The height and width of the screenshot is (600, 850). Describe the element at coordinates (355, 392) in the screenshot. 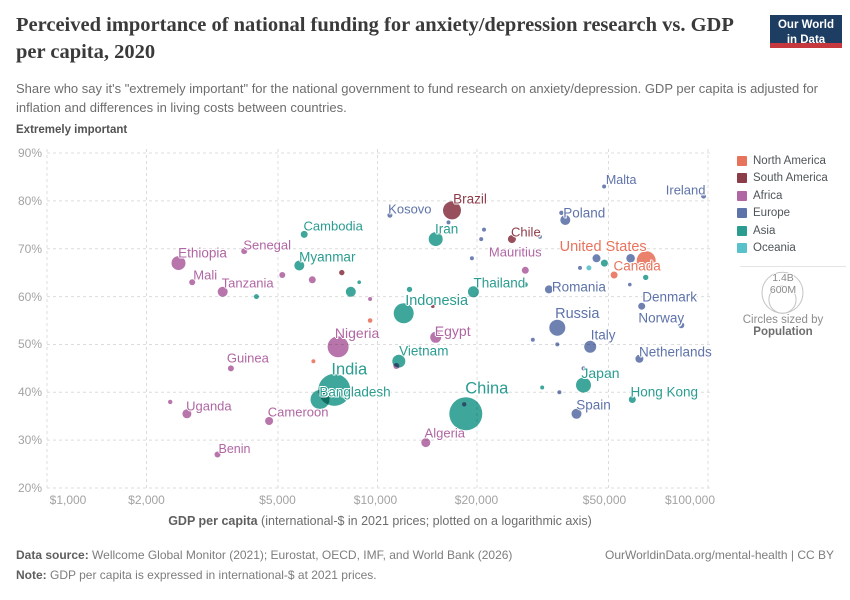

I see `country-label-bangladesh: Bangladesh` at that location.